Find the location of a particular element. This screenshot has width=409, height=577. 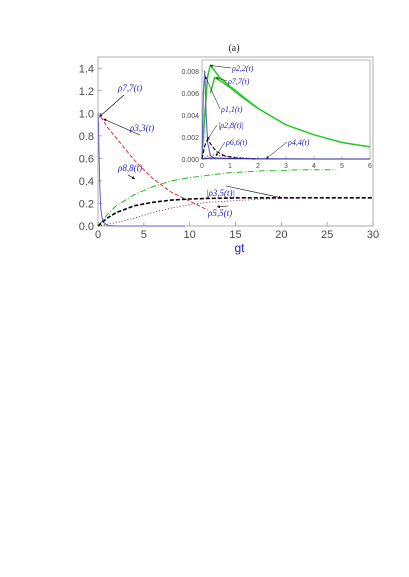

y-tick-label: 1.2 is located at coordinates (86, 92).